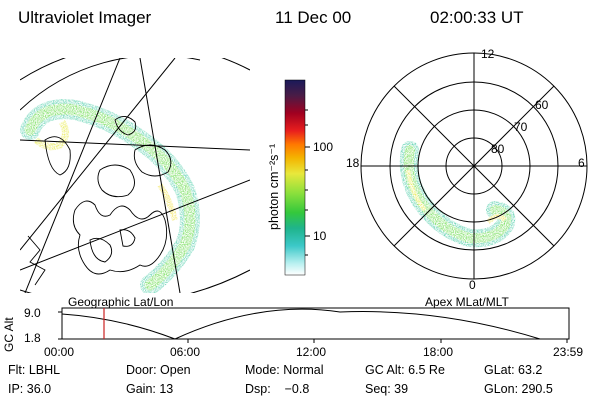  I want to click on geographic-panel-label: Geographic Lat/Lon, so click(121, 302).